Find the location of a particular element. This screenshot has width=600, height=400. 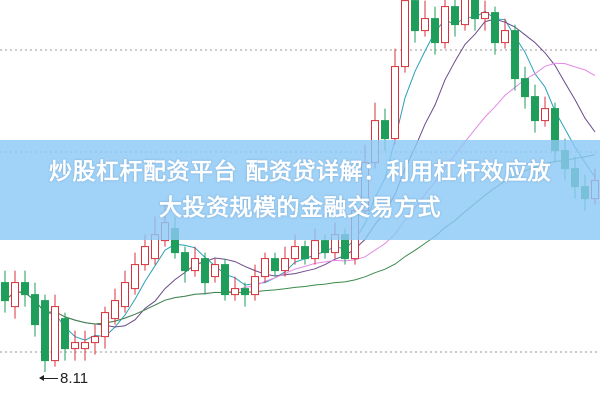

low-price-arrow-icon is located at coordinates (48, 378).